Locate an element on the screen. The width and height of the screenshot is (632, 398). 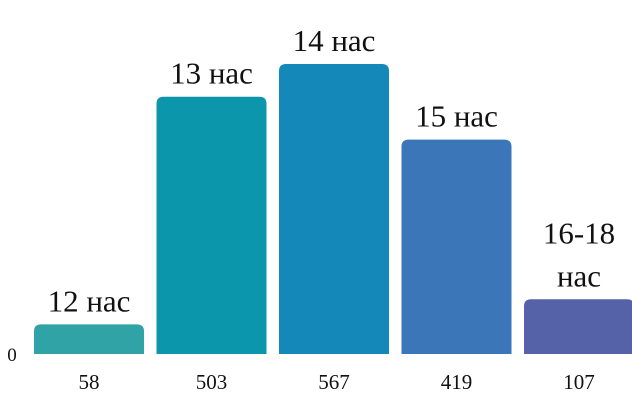
y-tick-label-0: 0 is located at coordinates (12, 355).